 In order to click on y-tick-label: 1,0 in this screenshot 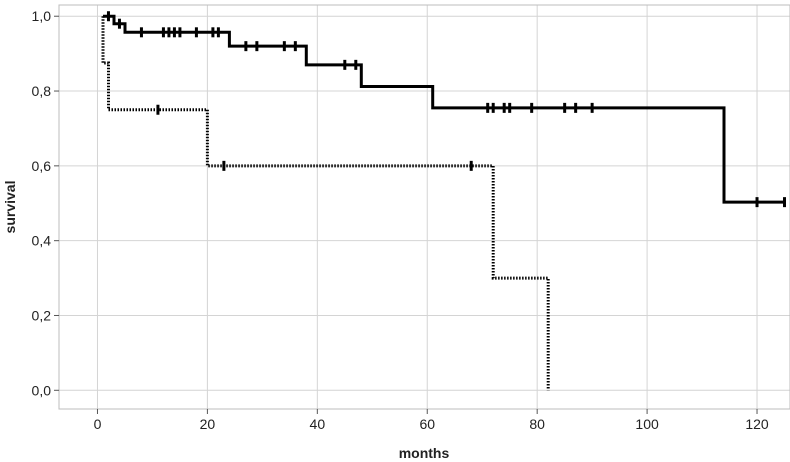, I will do `click(42, 16)`.